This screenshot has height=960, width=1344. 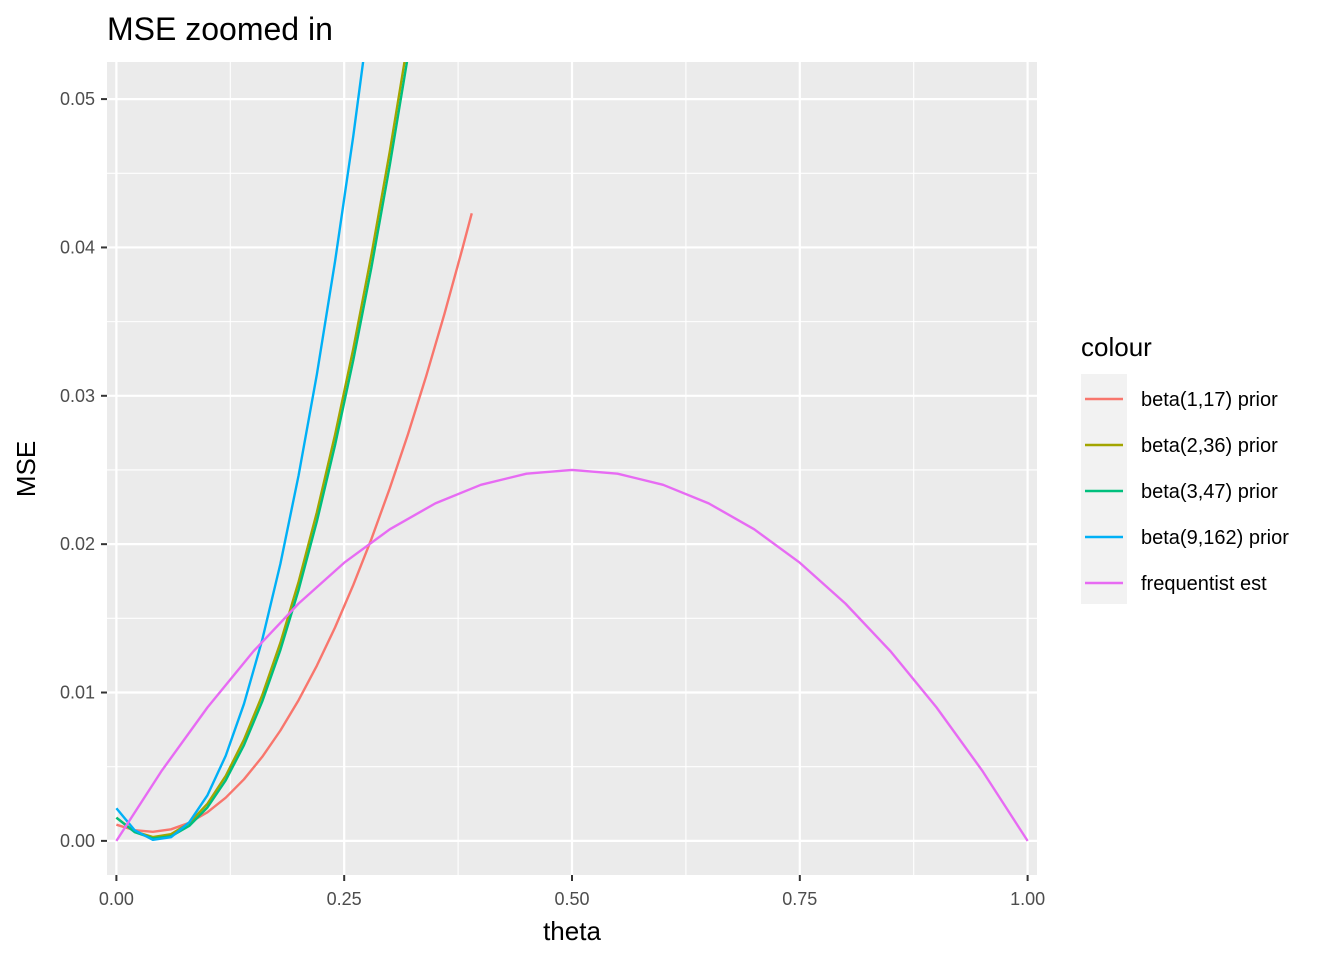 What do you see at coordinates (77, 544) in the screenshot?
I see `y-tick-label: 0.02` at bounding box center [77, 544].